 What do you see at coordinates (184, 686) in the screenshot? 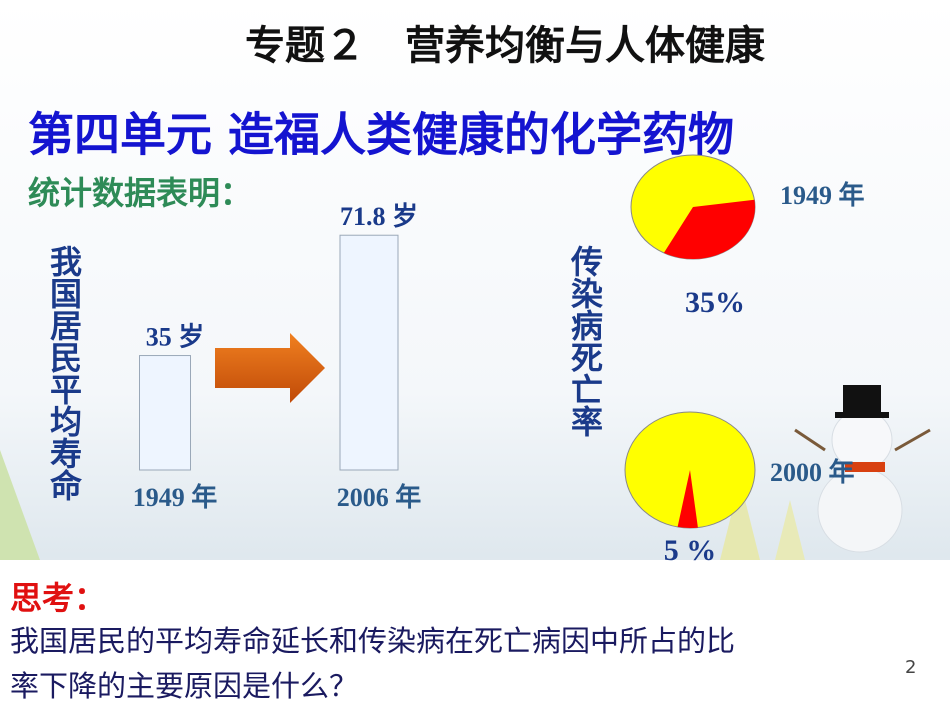
I see `think-line: 率下降的主要原因是什么？` at bounding box center [184, 686].